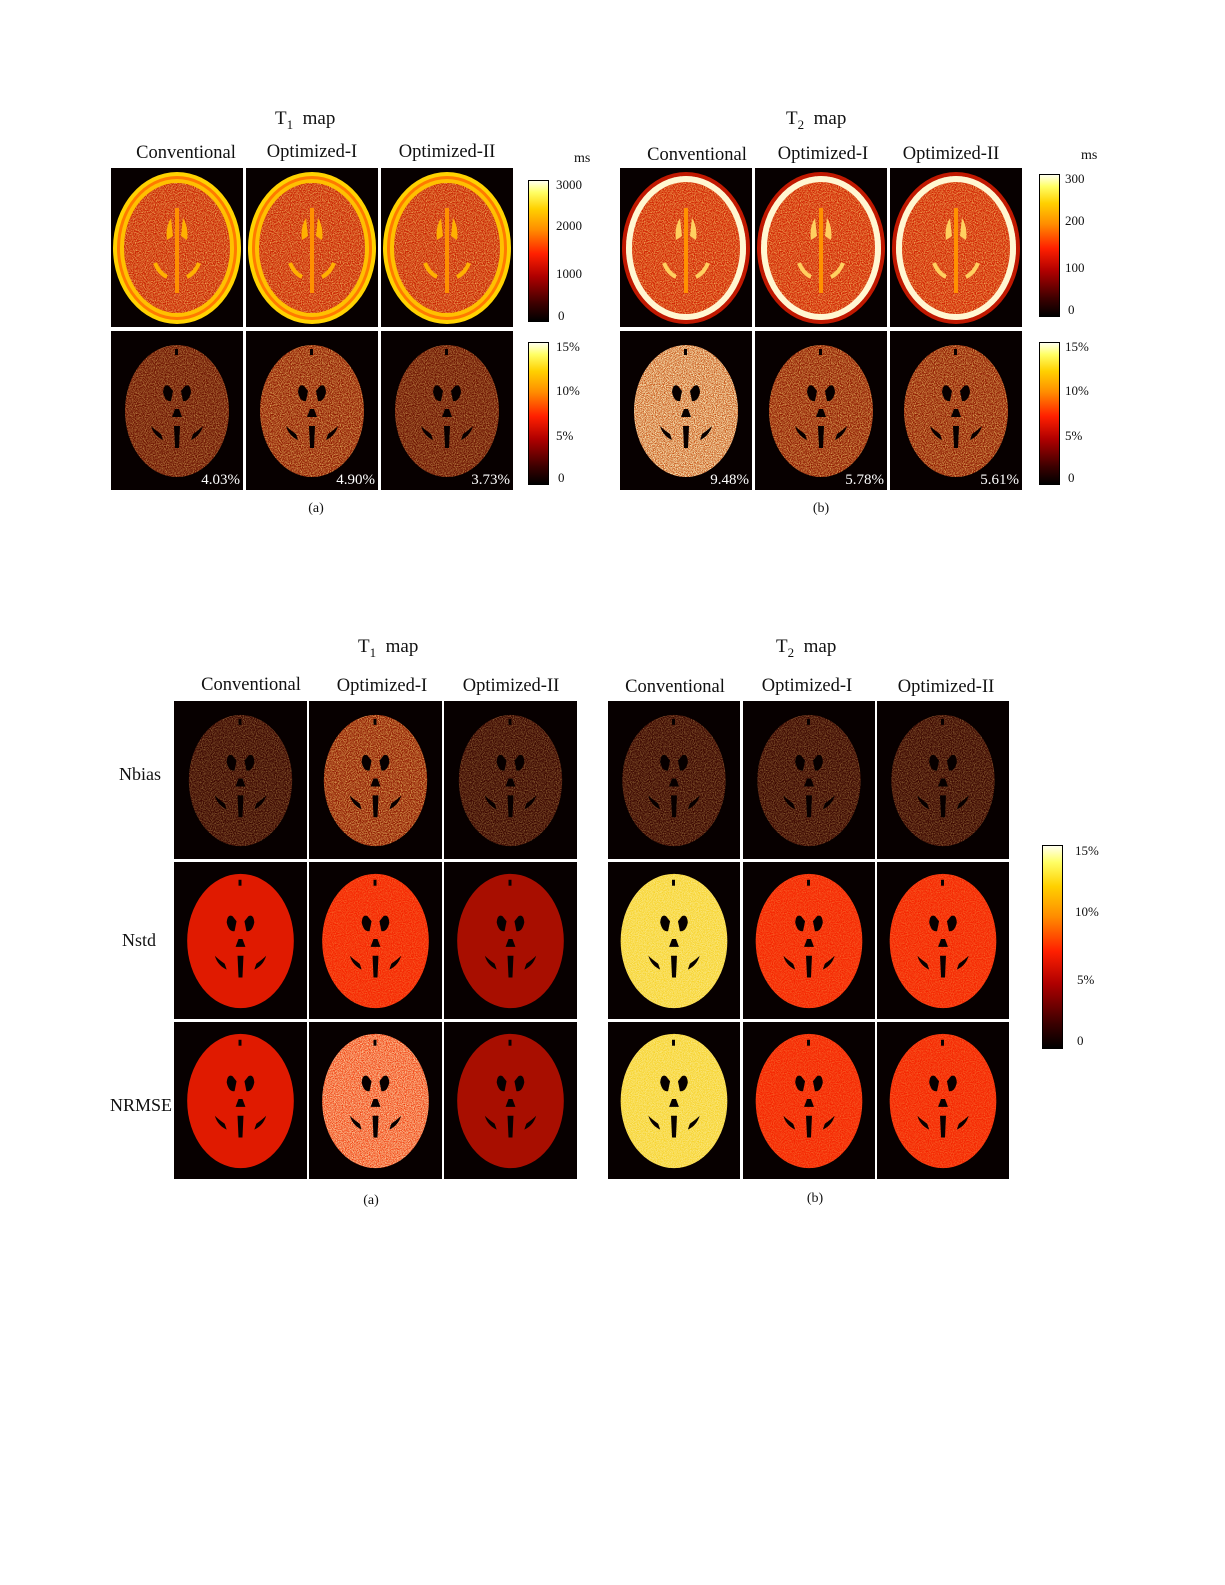 The width and height of the screenshot is (1225, 1585). I want to click on fig1a-error-colorbar, so click(538, 413).